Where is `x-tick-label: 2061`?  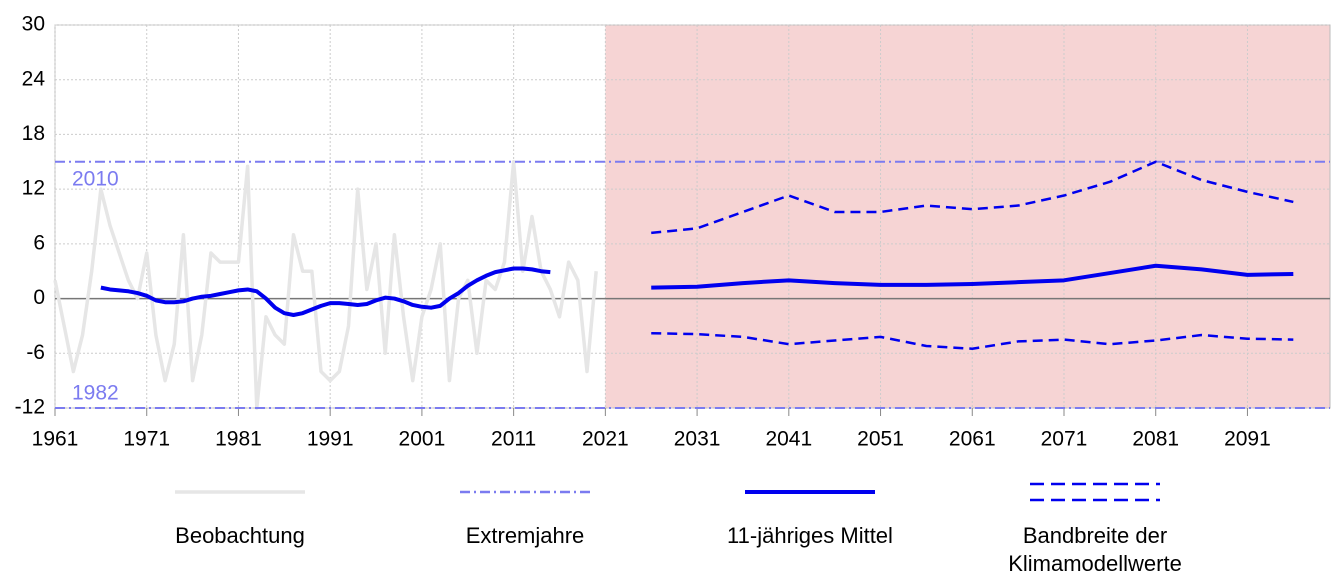 x-tick-label: 2061 is located at coordinates (972, 439).